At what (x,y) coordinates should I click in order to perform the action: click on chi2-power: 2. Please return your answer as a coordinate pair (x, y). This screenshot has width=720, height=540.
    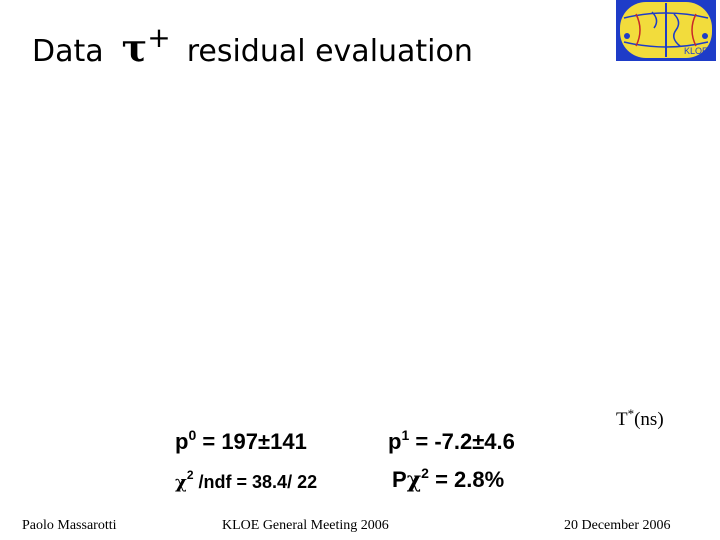
    Looking at the image, I should click on (190, 475).